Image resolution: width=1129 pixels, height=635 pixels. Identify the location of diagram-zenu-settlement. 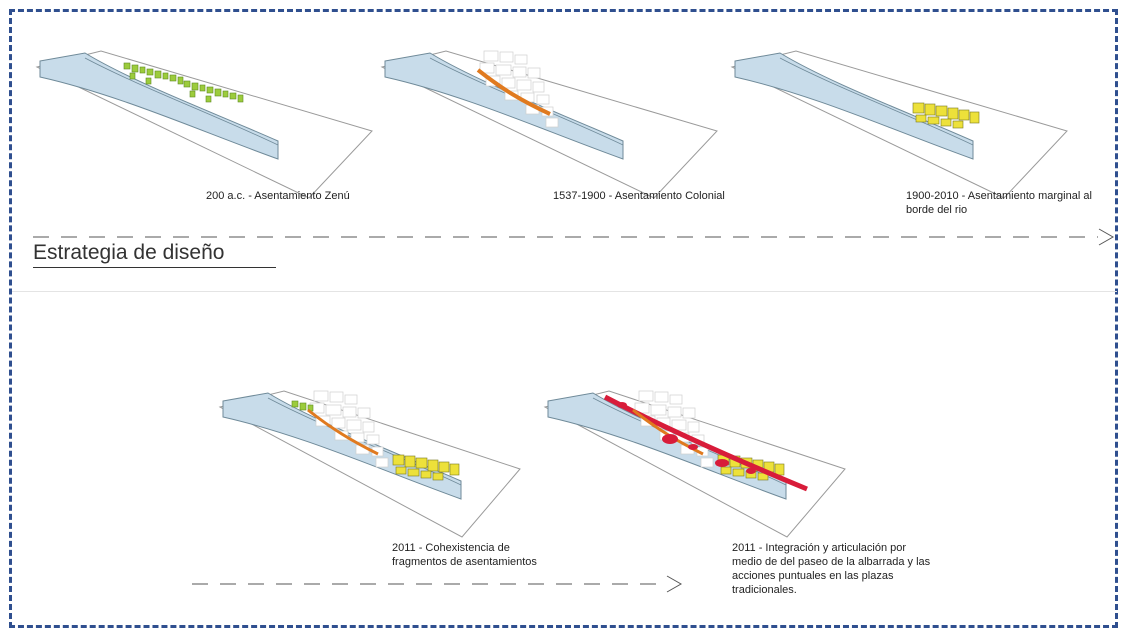
(204, 124).